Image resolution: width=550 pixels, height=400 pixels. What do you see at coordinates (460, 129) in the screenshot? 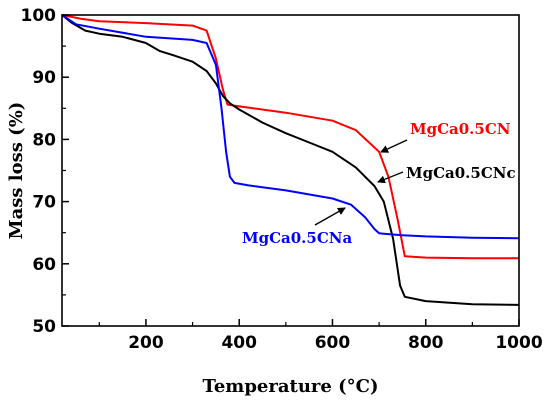
I see `annotation-label-mgca0-5cn: MgCa0.5CN` at bounding box center [460, 129].